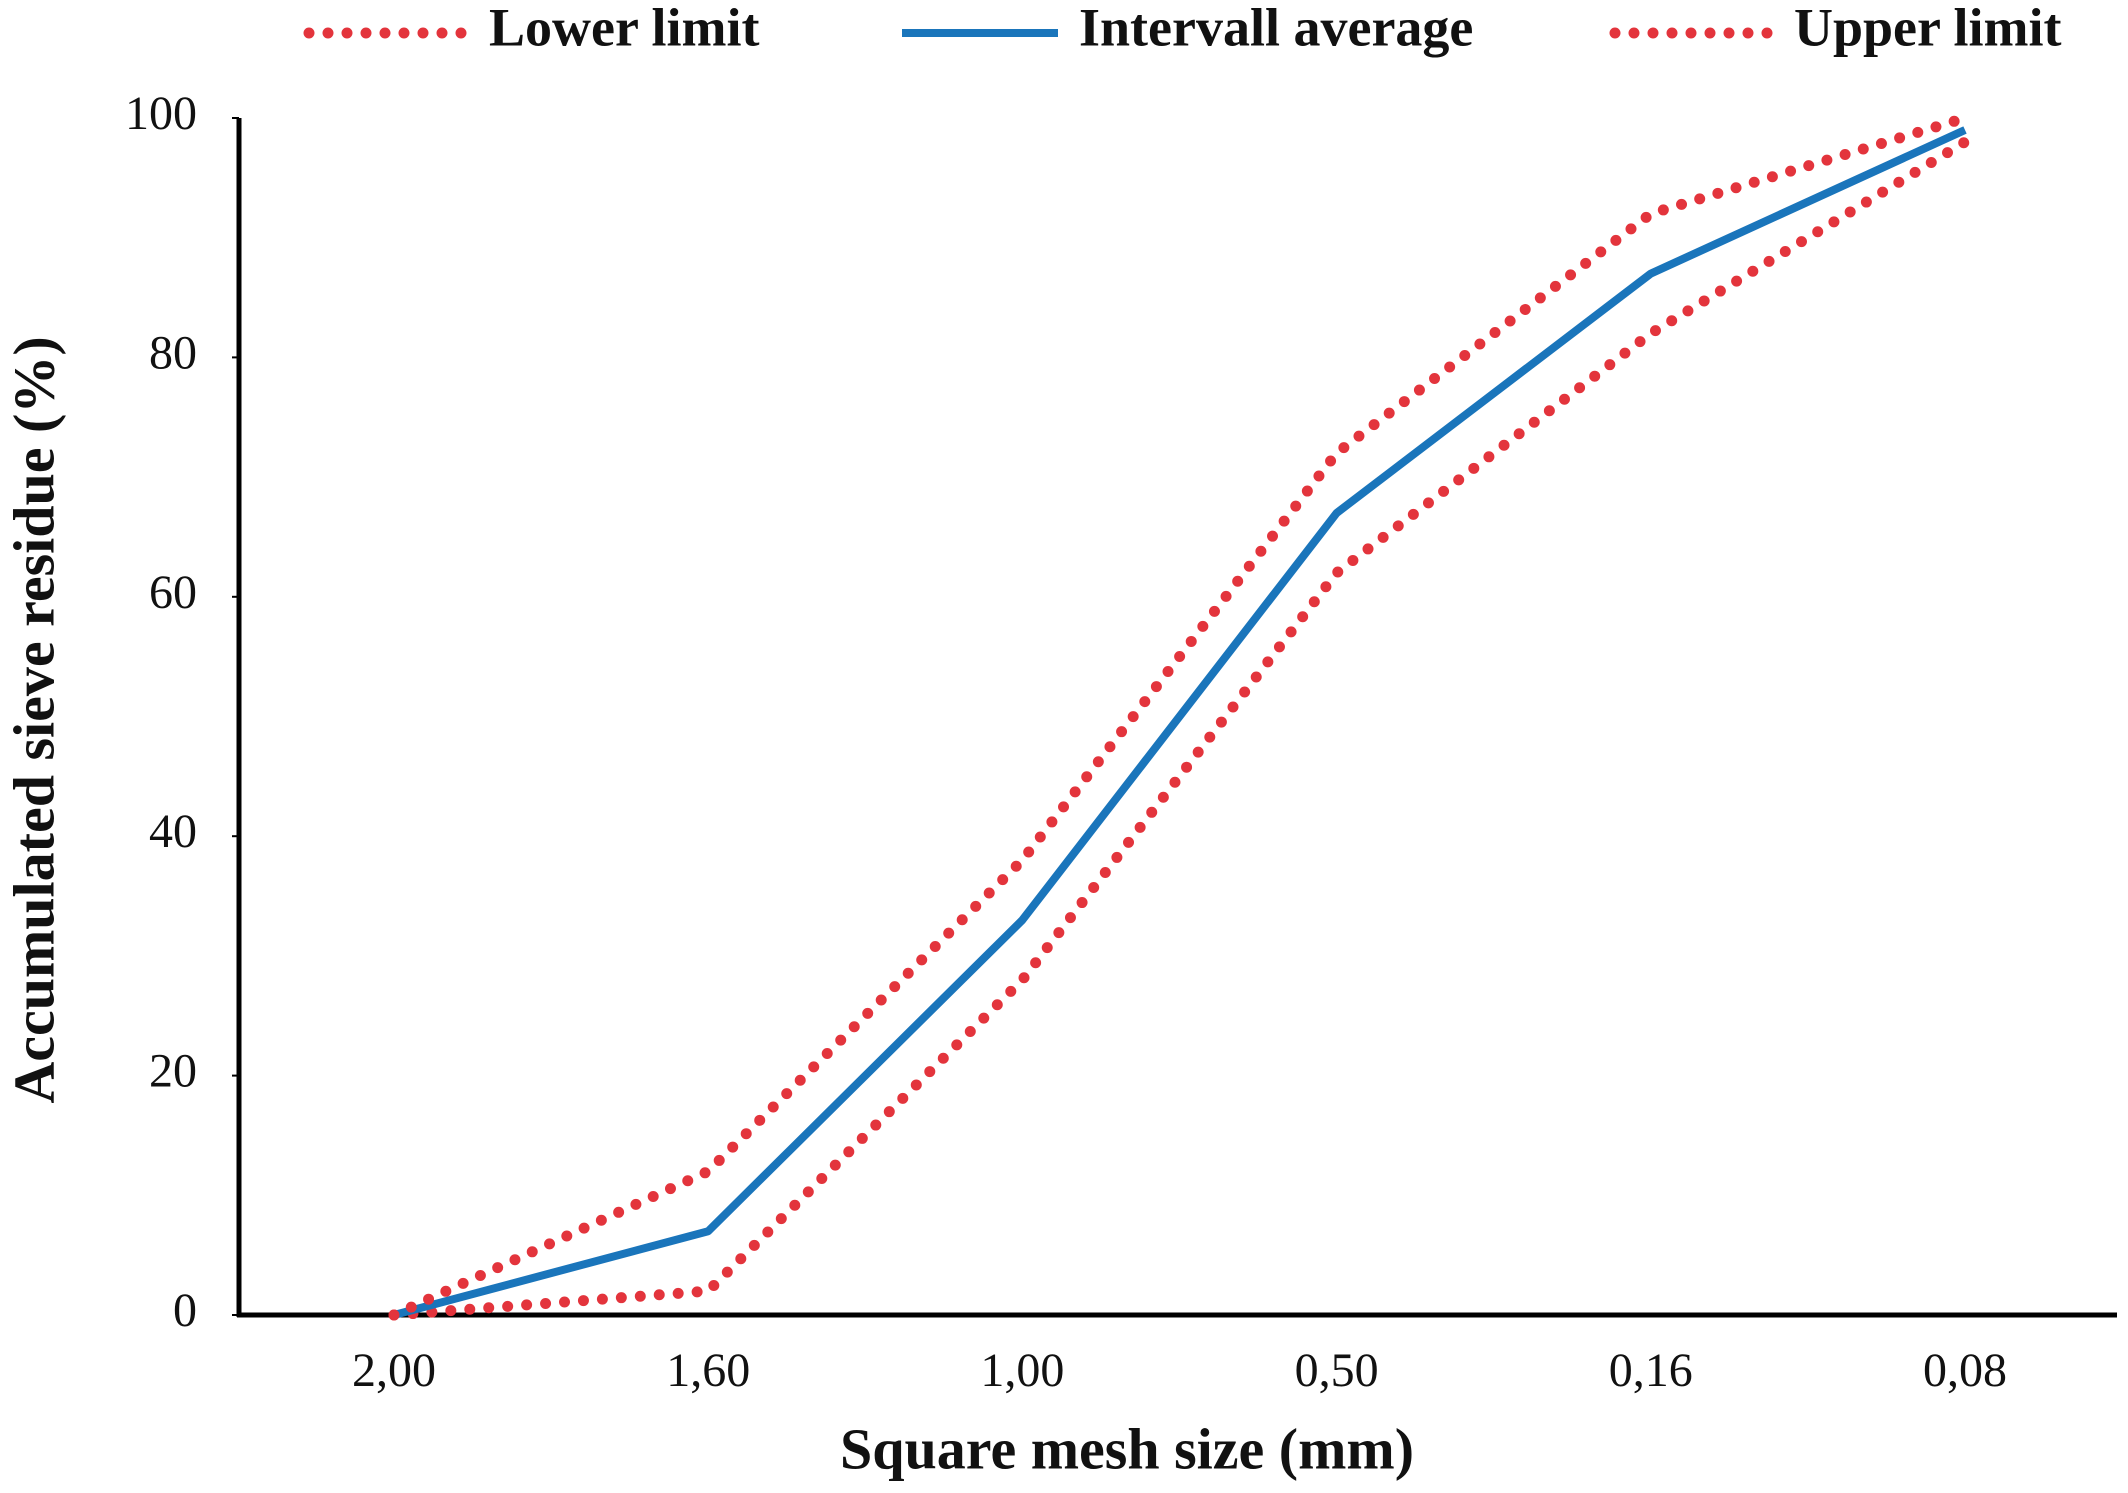  Describe the element at coordinates (161, 113) in the screenshot. I see `y-tick-label: 100` at that location.